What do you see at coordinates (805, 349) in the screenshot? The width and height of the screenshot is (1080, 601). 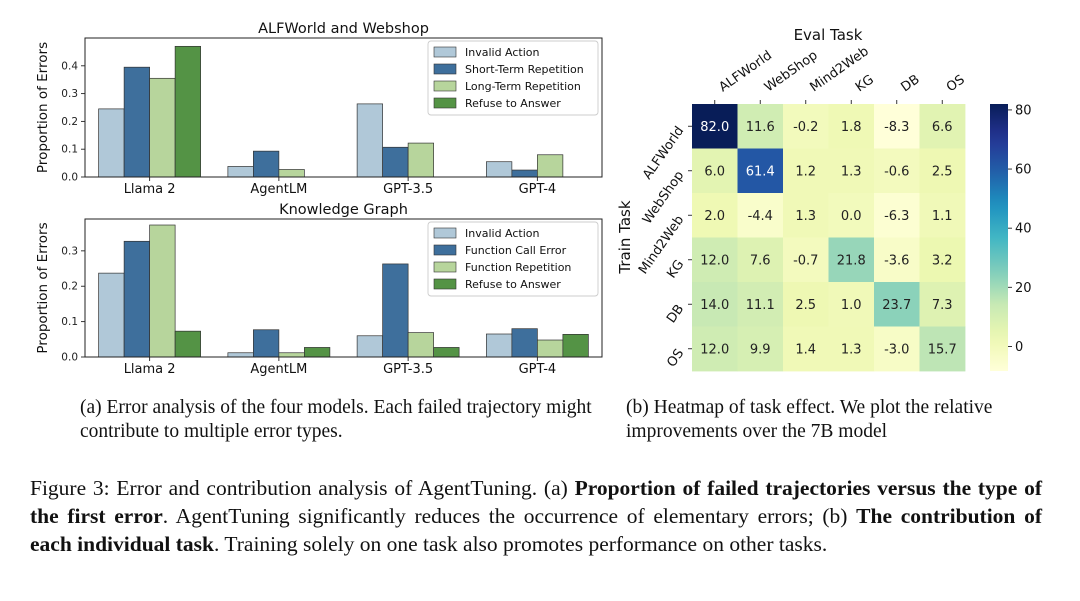 I see `heatmap-cell-value: 1.4` at bounding box center [805, 349].